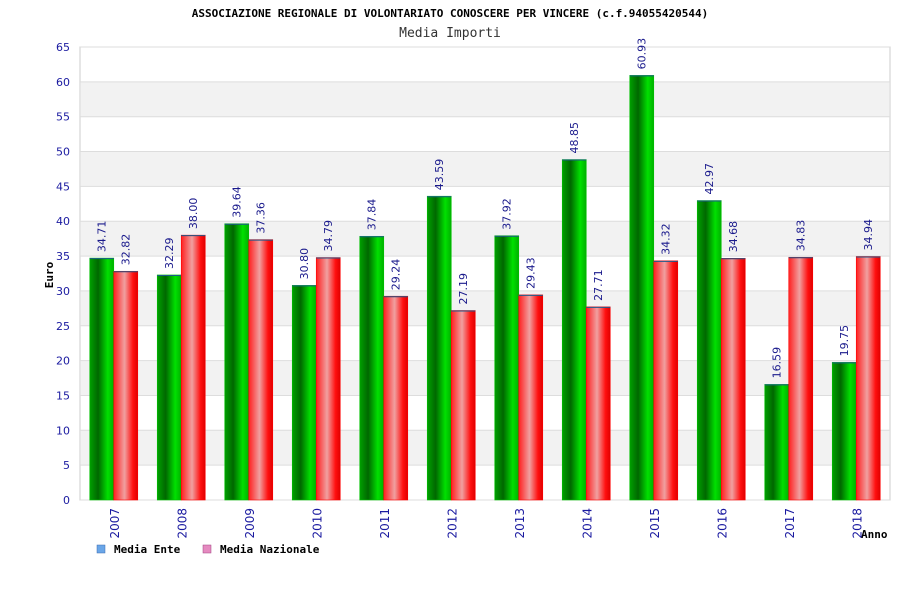  Describe the element at coordinates (63, 256) in the screenshot. I see `y-tick-label: 35` at that location.